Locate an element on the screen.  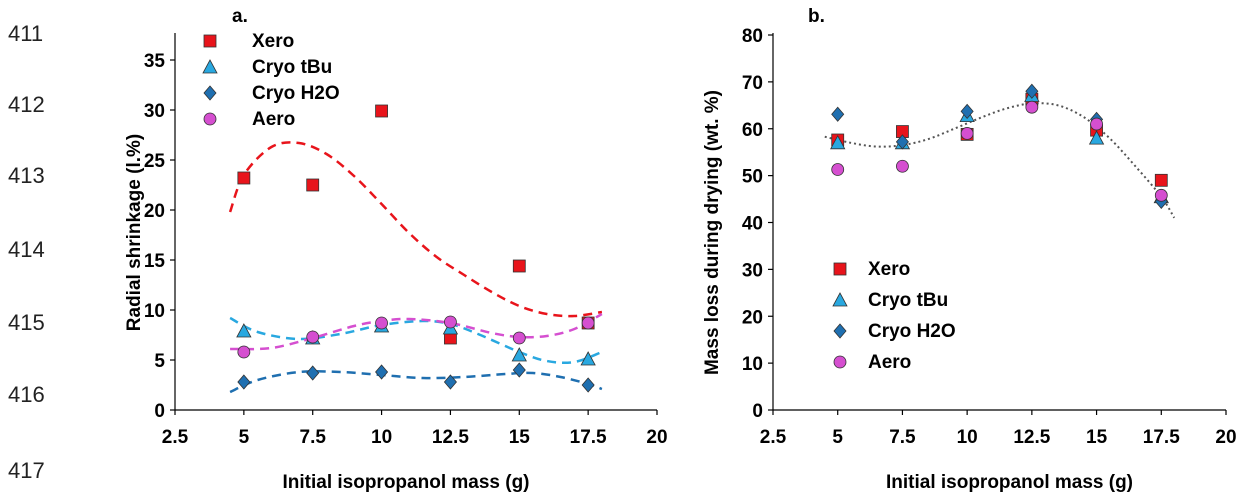
line-number: 414 is located at coordinates (26, 249).